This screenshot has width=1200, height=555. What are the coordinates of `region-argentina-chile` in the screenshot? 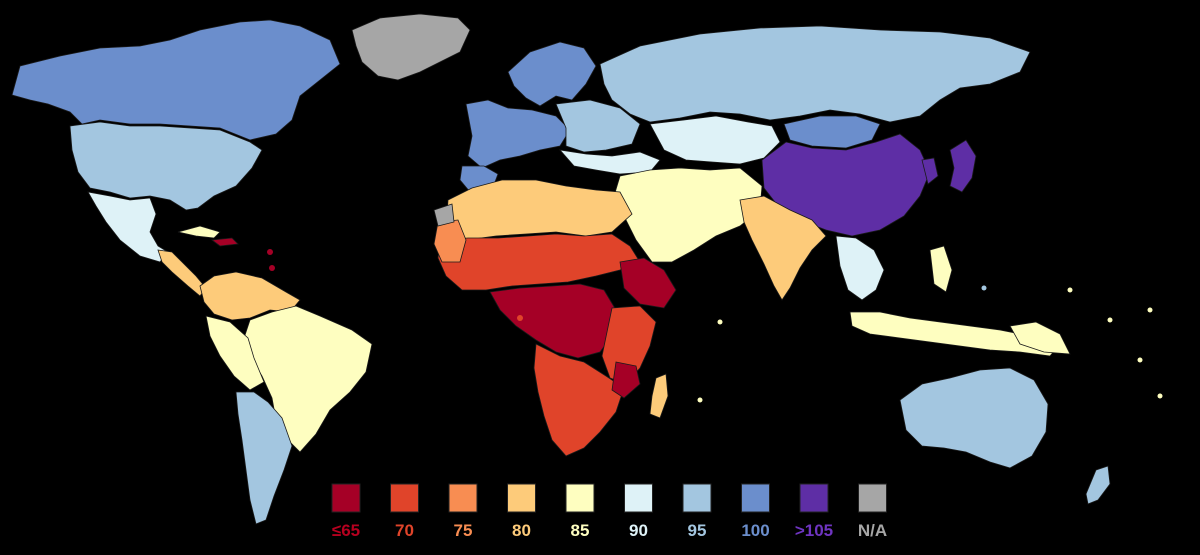 It's located at (264, 458).